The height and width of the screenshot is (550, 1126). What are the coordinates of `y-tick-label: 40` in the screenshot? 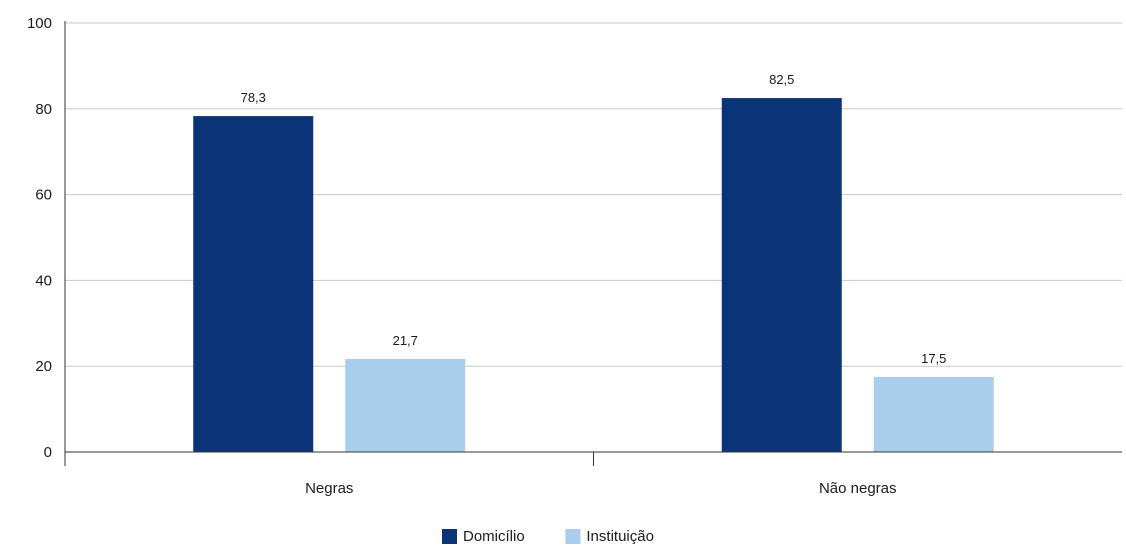 It's located at (43, 280).